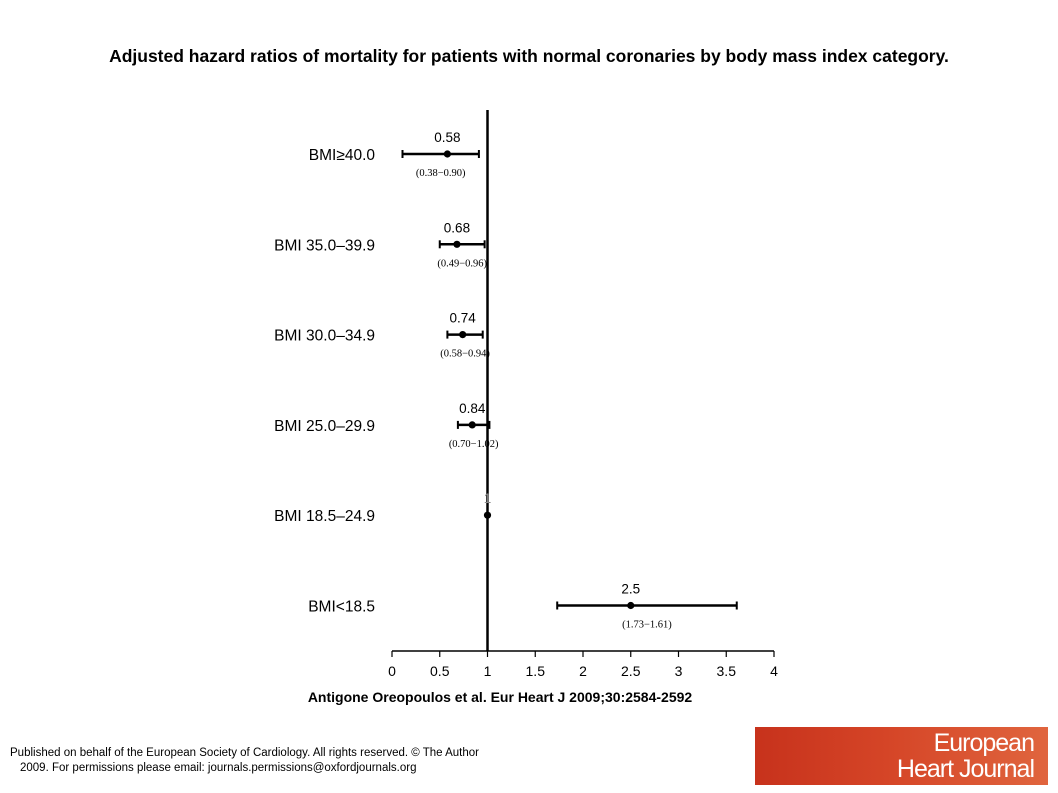  What do you see at coordinates (488, 498) in the screenshot?
I see `value-label: 1` at bounding box center [488, 498].